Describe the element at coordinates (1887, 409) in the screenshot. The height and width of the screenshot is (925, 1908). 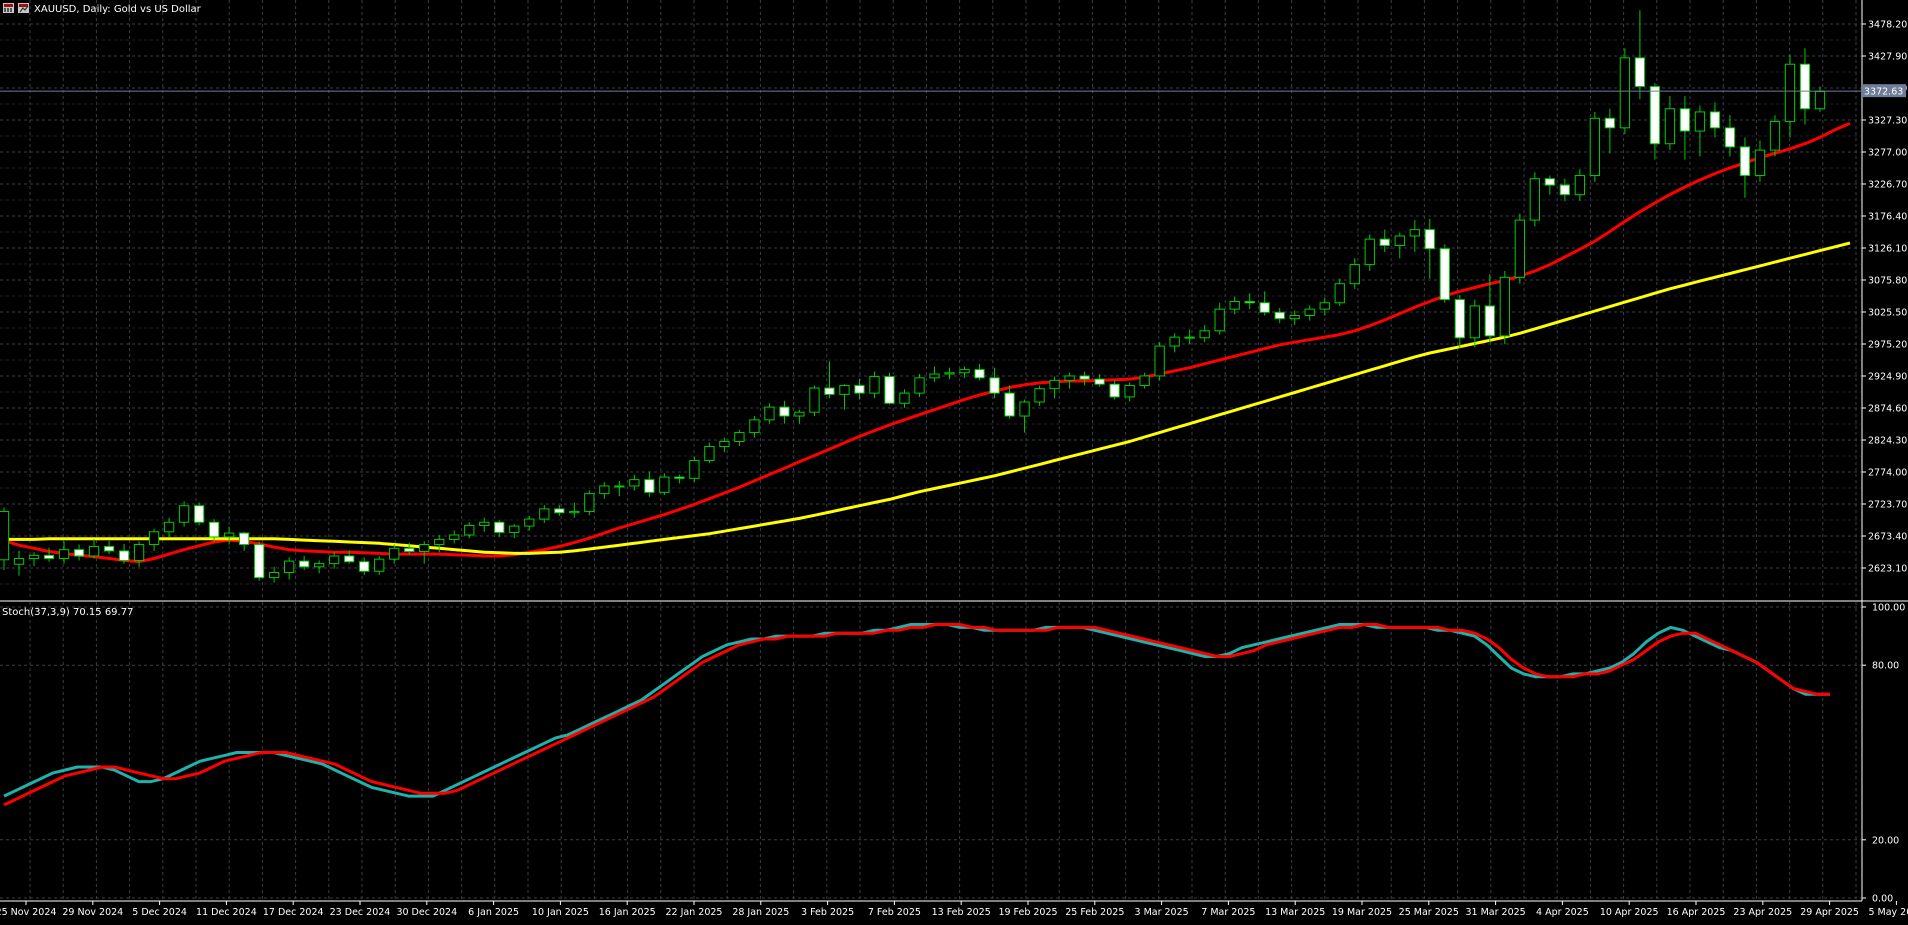
I see `price-tick-label: 2874.60` at that location.